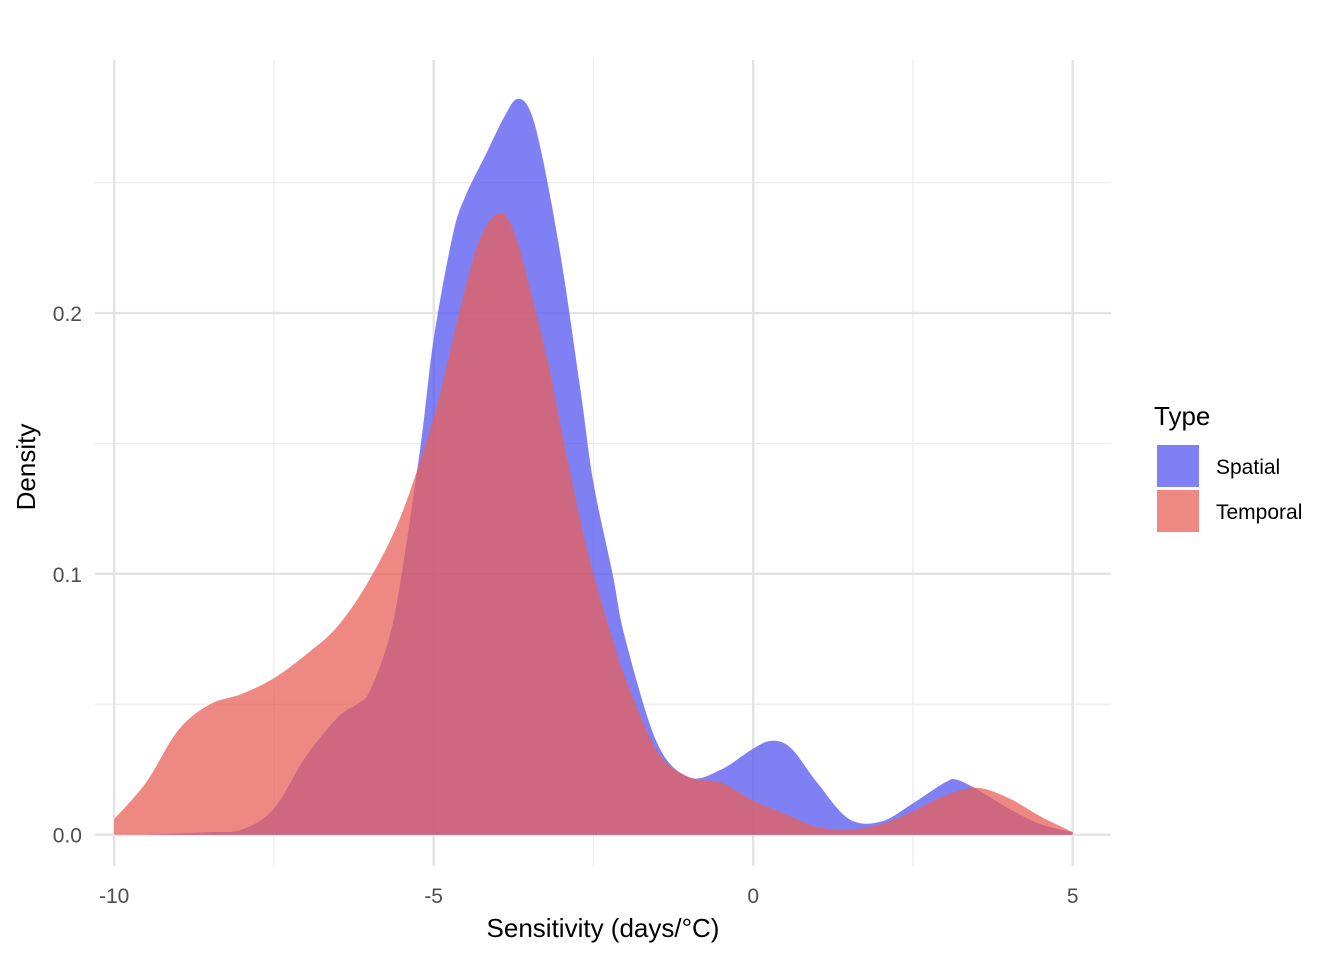  What do you see at coordinates (603, 928) in the screenshot?
I see `x-axis-title: Sensitivity (days/°C)` at bounding box center [603, 928].